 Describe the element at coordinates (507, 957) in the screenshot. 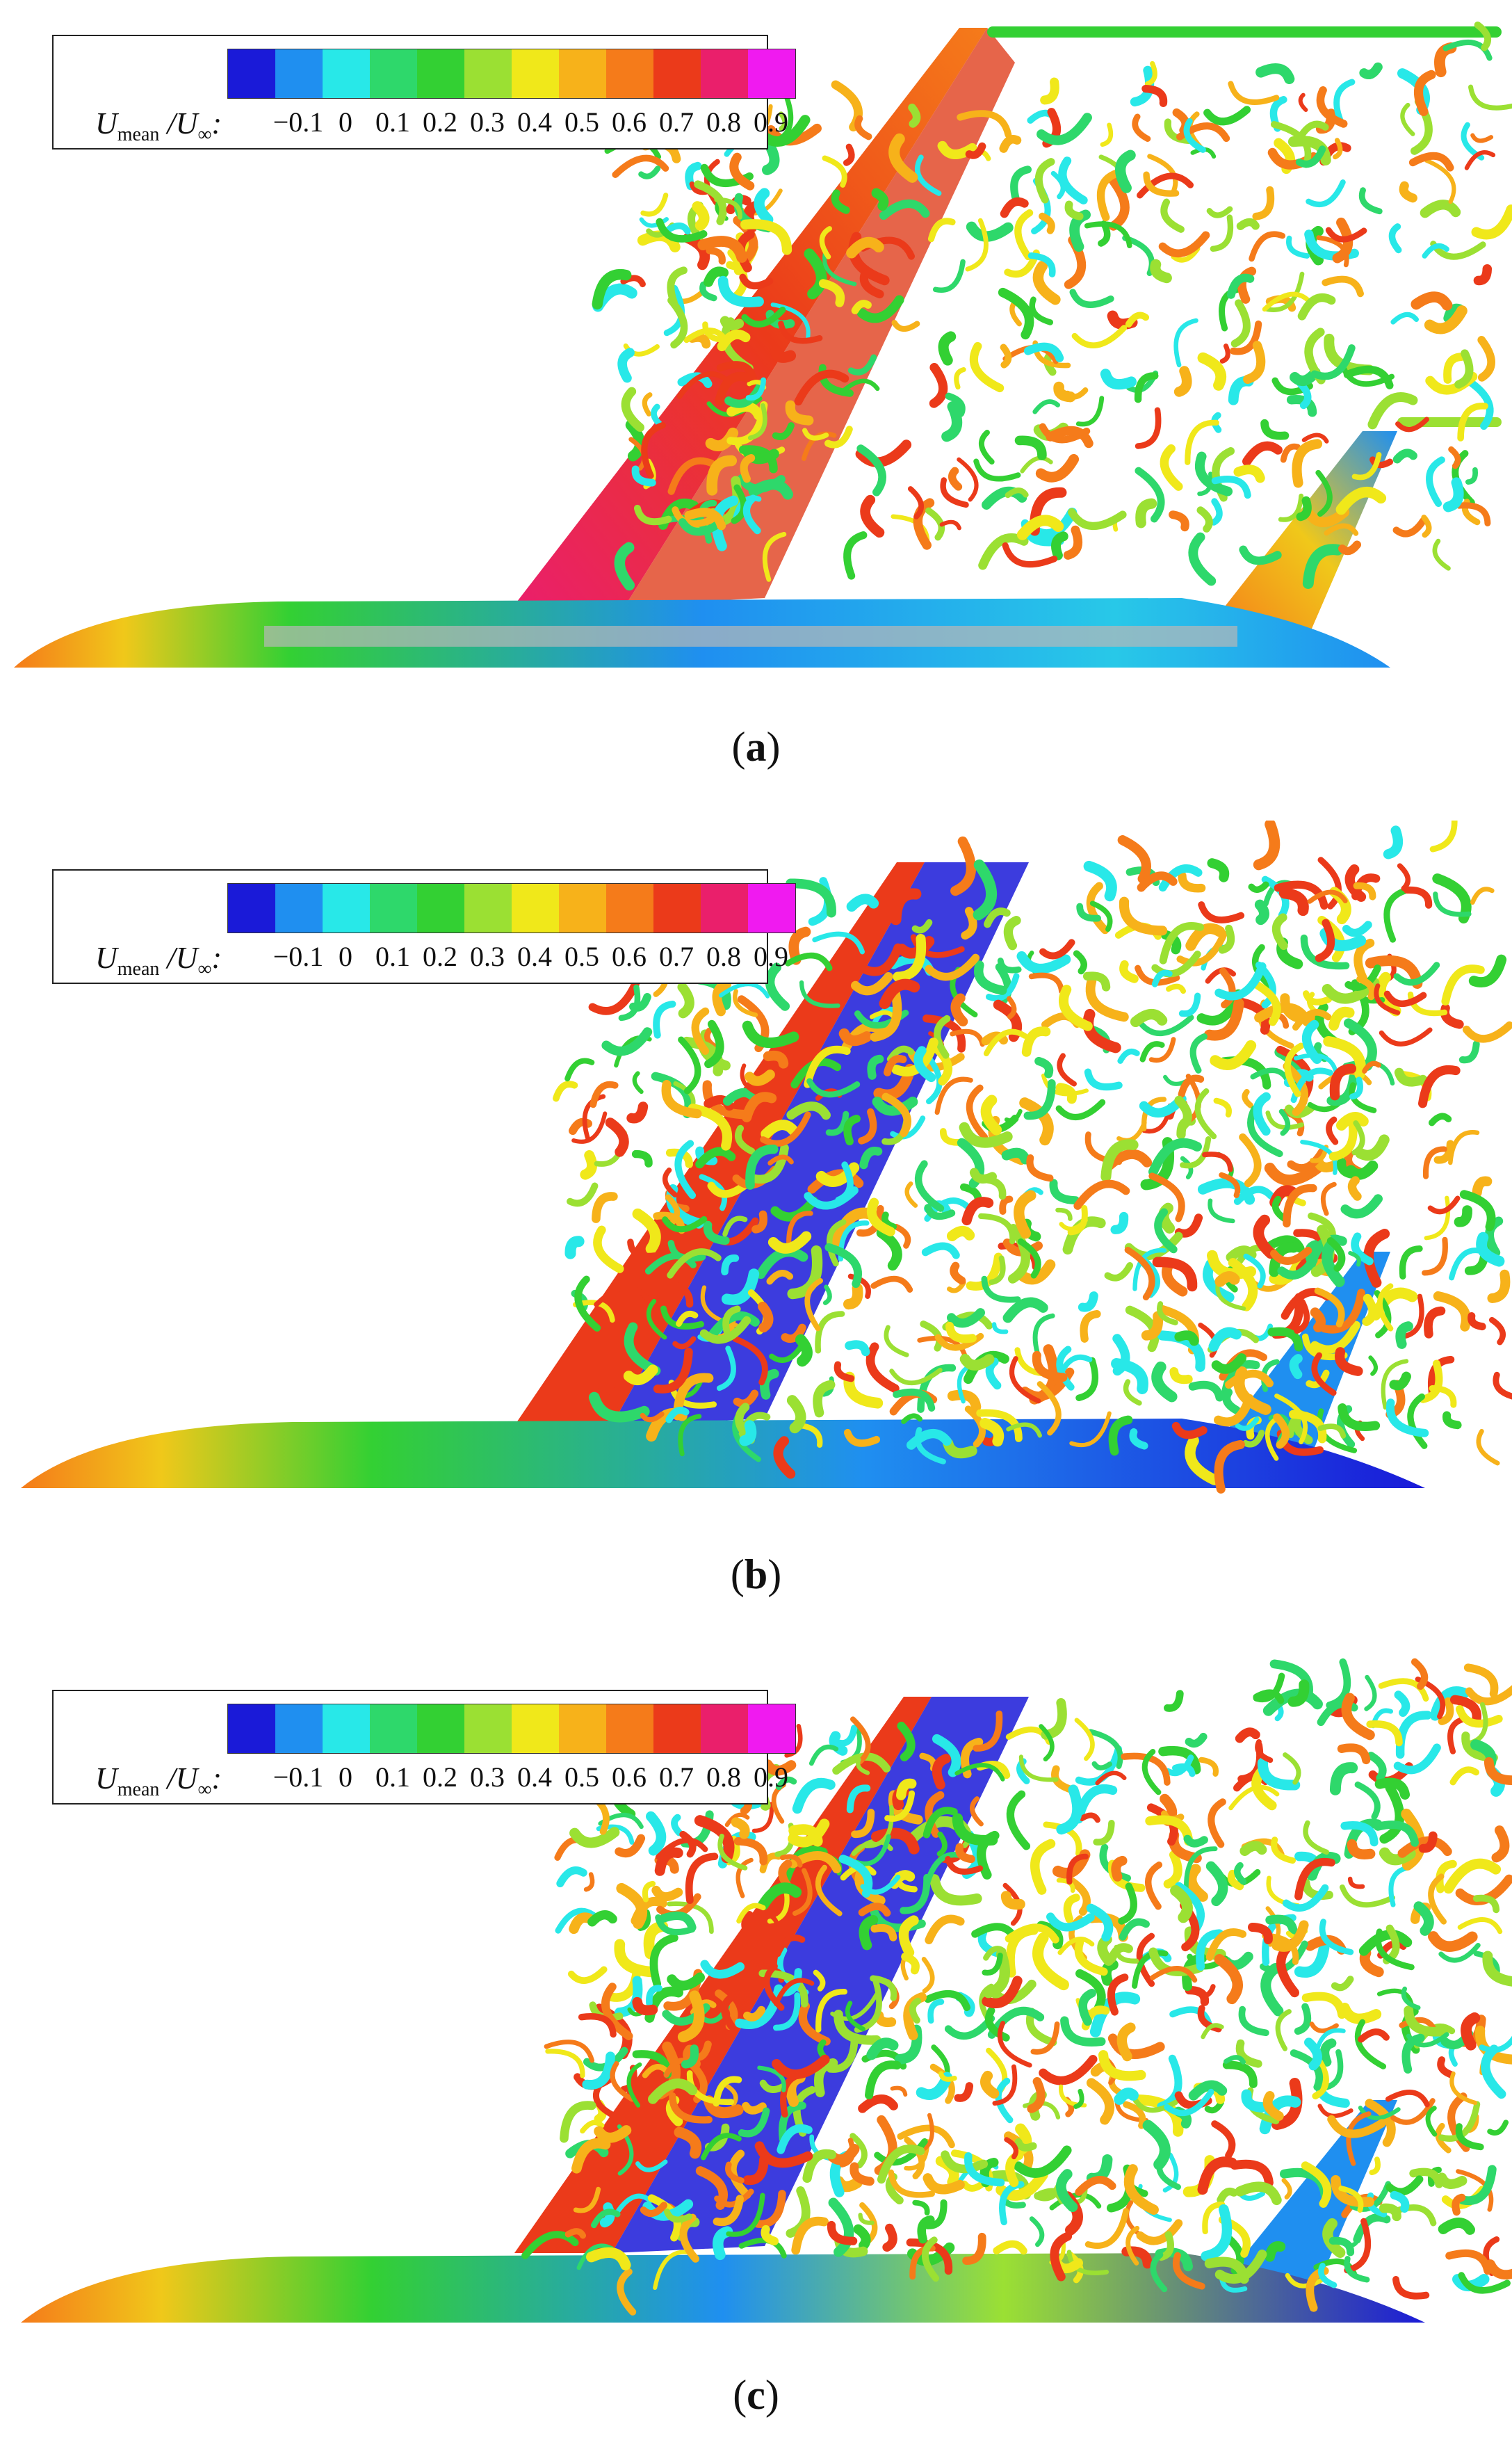

I see `colorbar-ticks: −0.1 0 0.1 0.2 0.3 0.4 0.5 0.6 0.7 0.8 0.9` at that location.